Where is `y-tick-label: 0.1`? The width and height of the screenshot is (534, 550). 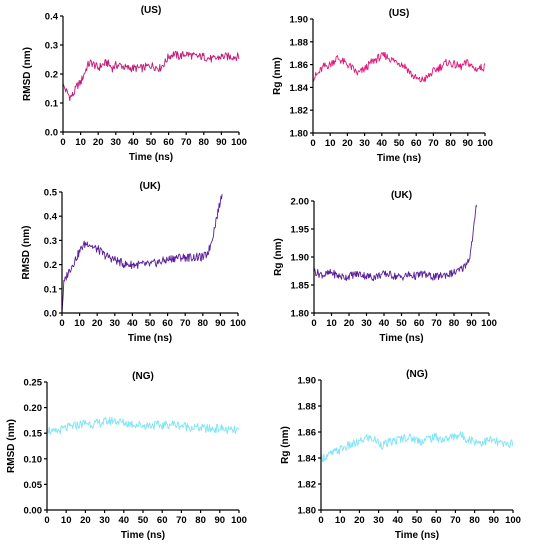 y-tick-label: 0.1 is located at coordinates (51, 289).